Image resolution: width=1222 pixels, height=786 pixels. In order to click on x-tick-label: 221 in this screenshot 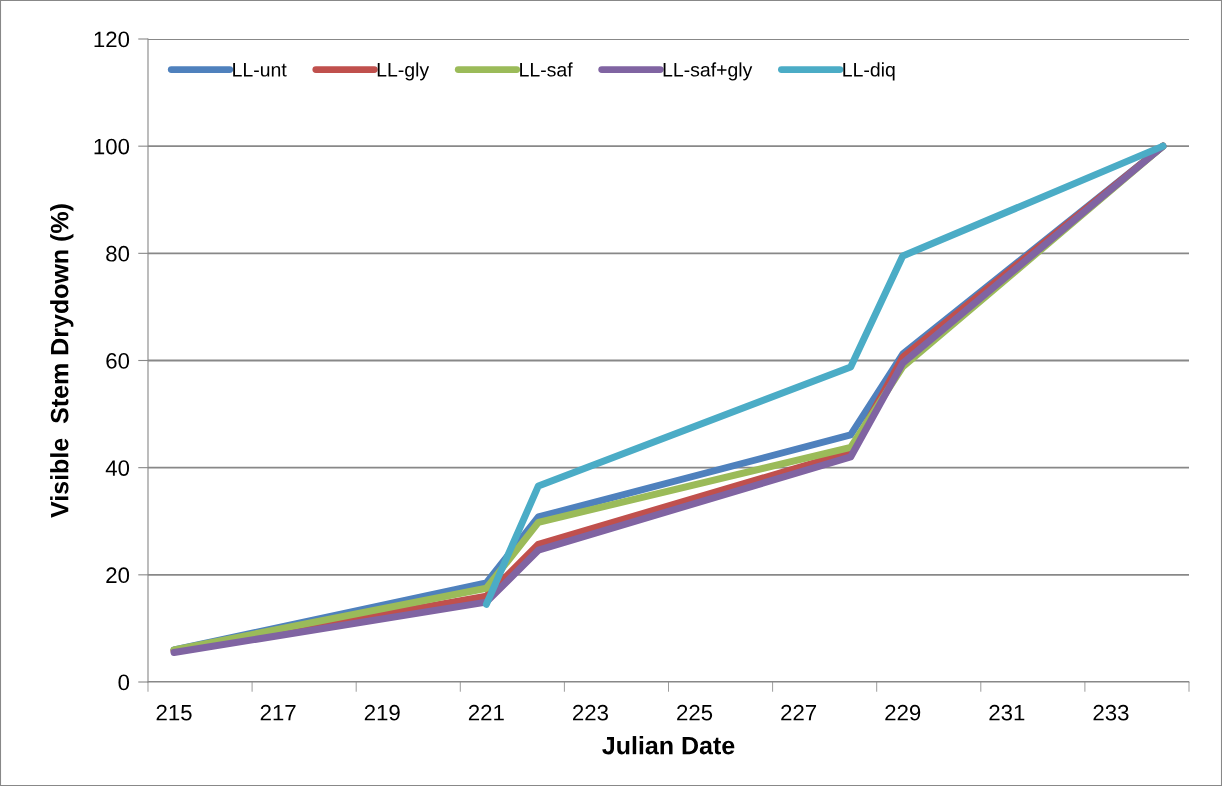, I will do `click(486, 712)`.